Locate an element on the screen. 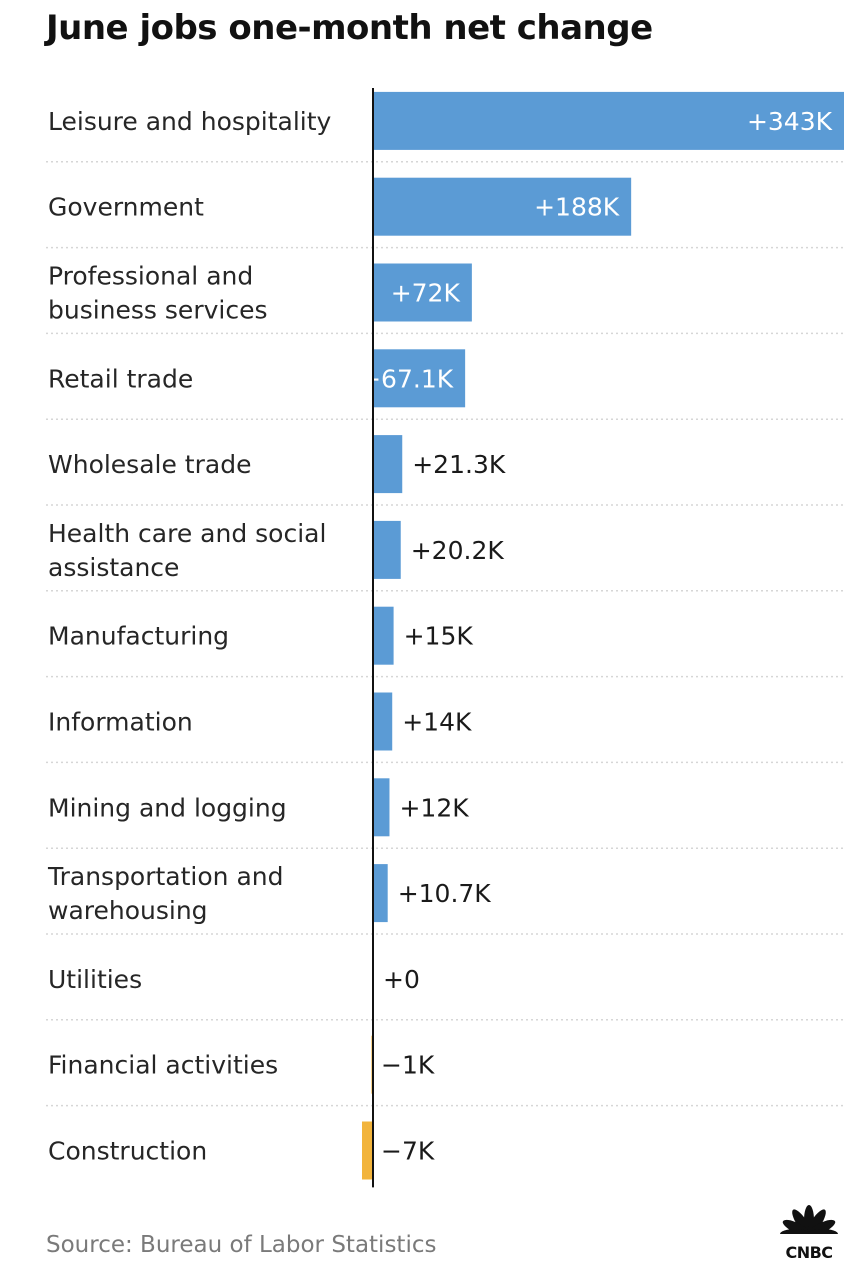 This screenshot has height=1280, width=854. category-label: Retail trade is located at coordinates (120, 378).